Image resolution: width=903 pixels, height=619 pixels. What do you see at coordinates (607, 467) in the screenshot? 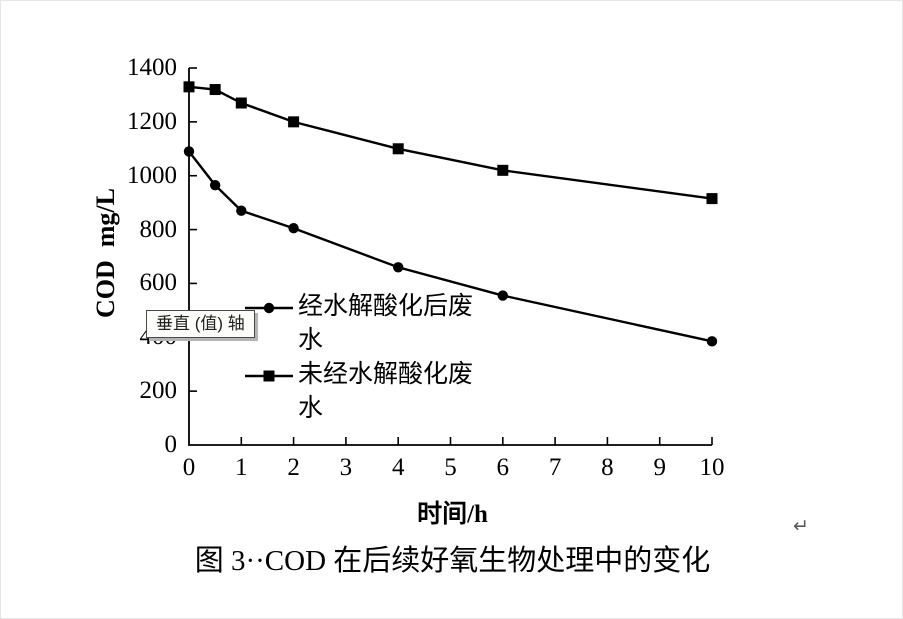
I see `x-tick-label: 8` at bounding box center [607, 467].